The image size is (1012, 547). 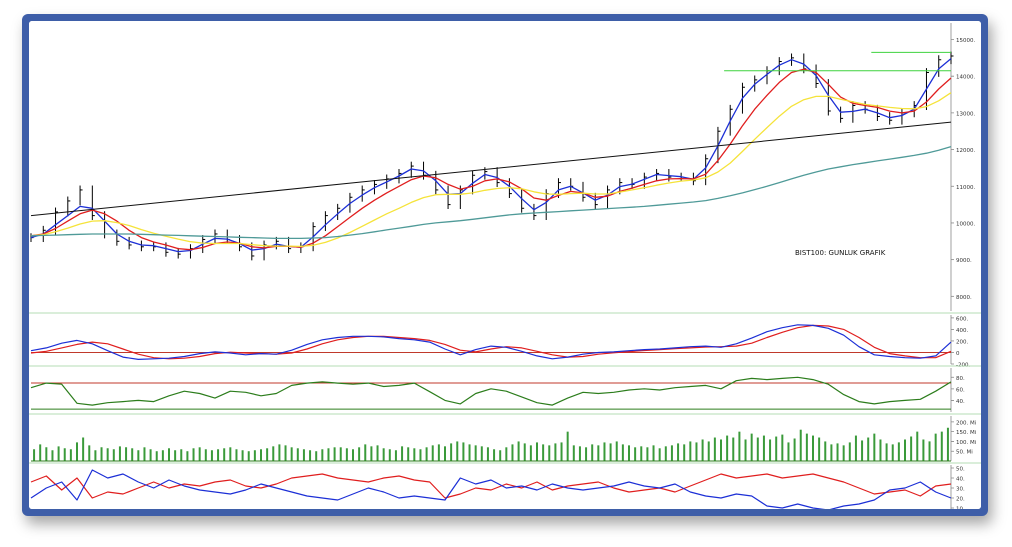 I want to click on chart-title: BIST100: GUNLUK GRAFIK, so click(x=840, y=253).